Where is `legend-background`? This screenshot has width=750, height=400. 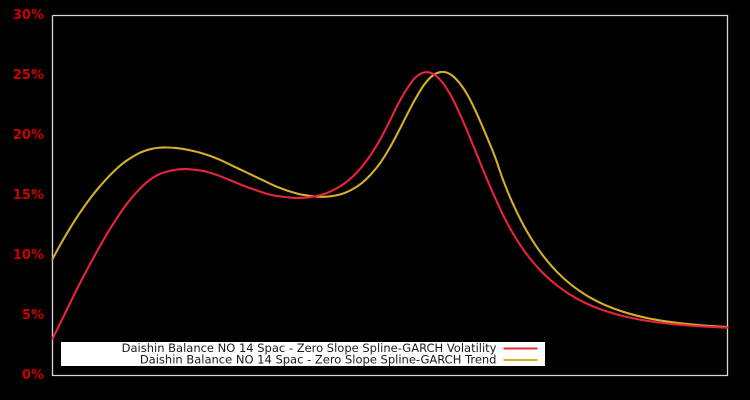 legend-background is located at coordinates (303, 354).